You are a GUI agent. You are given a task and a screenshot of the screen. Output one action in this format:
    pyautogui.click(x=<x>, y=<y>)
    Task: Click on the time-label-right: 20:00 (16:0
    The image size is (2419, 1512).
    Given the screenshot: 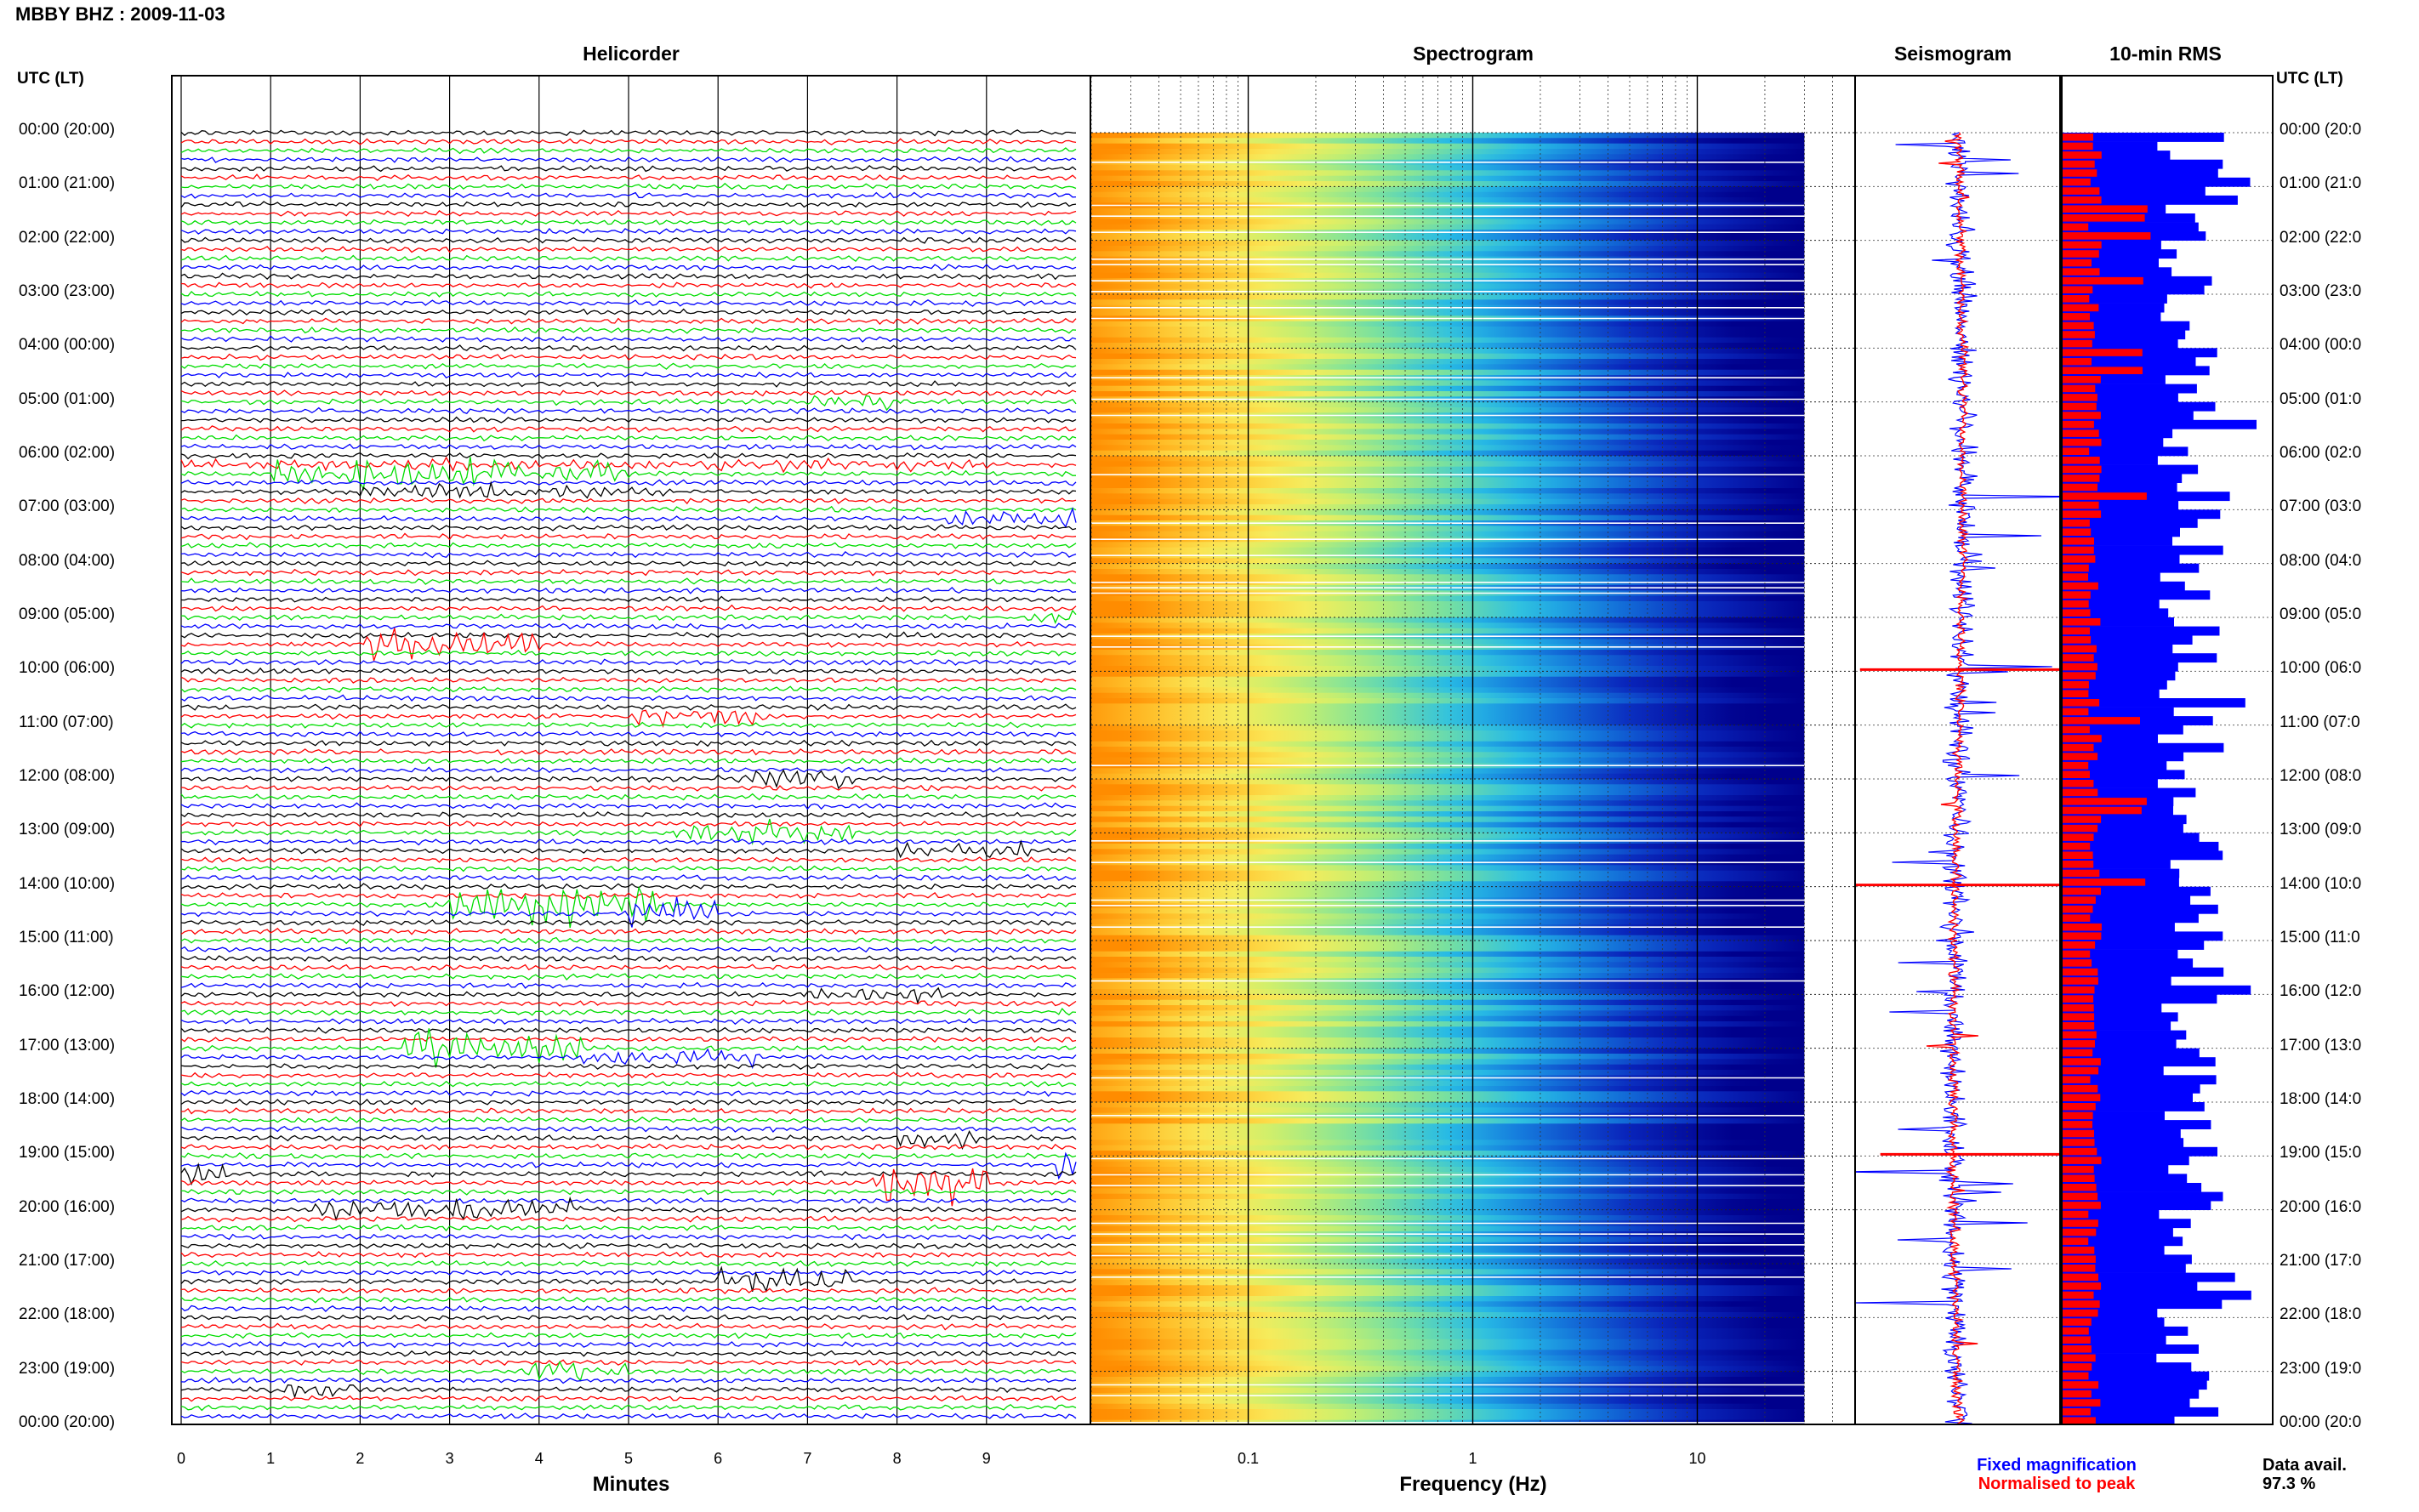 What is the action you would take?
    pyautogui.click(x=2321, y=1206)
    